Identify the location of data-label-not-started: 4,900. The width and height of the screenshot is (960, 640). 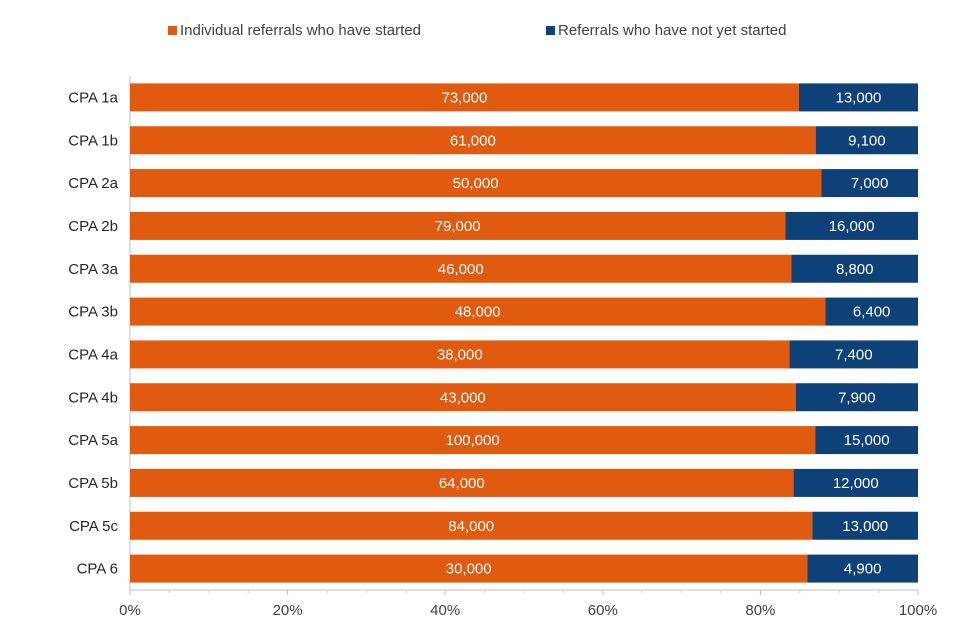
(863, 569).